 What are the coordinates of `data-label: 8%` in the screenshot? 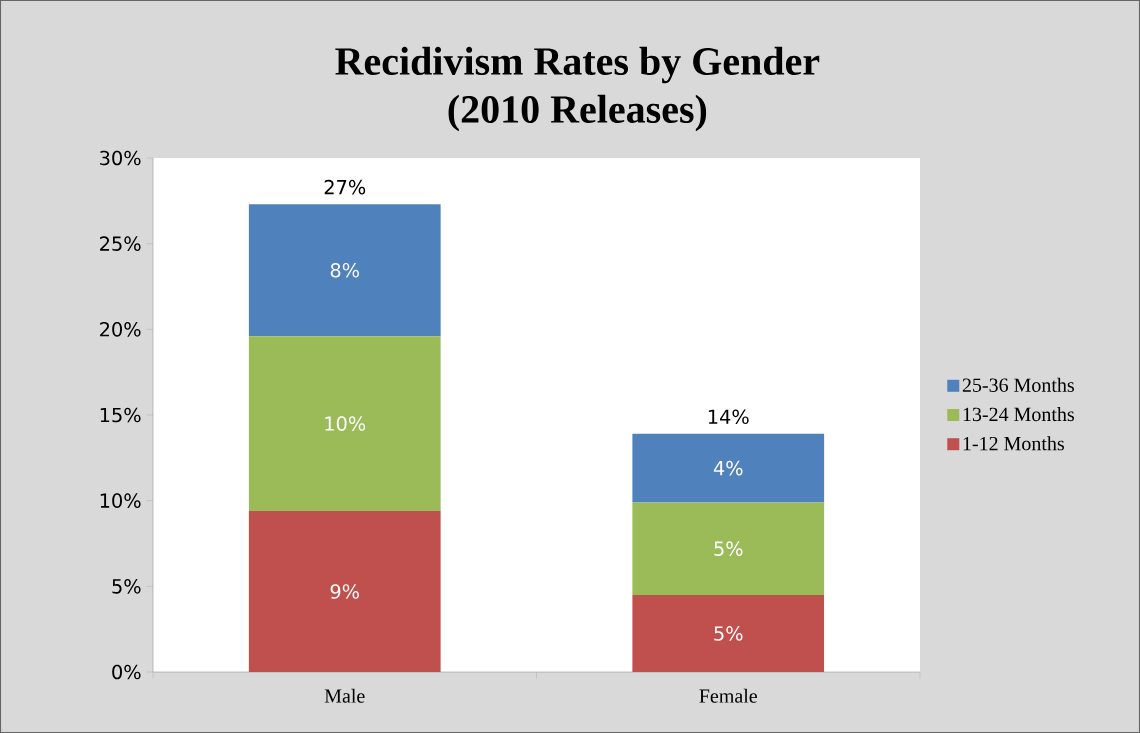 It's located at (345, 270).